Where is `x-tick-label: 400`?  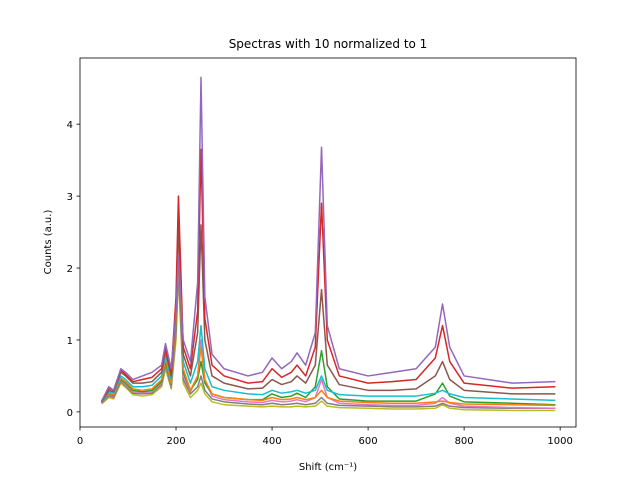
x-tick-label: 400 is located at coordinates (272, 441).